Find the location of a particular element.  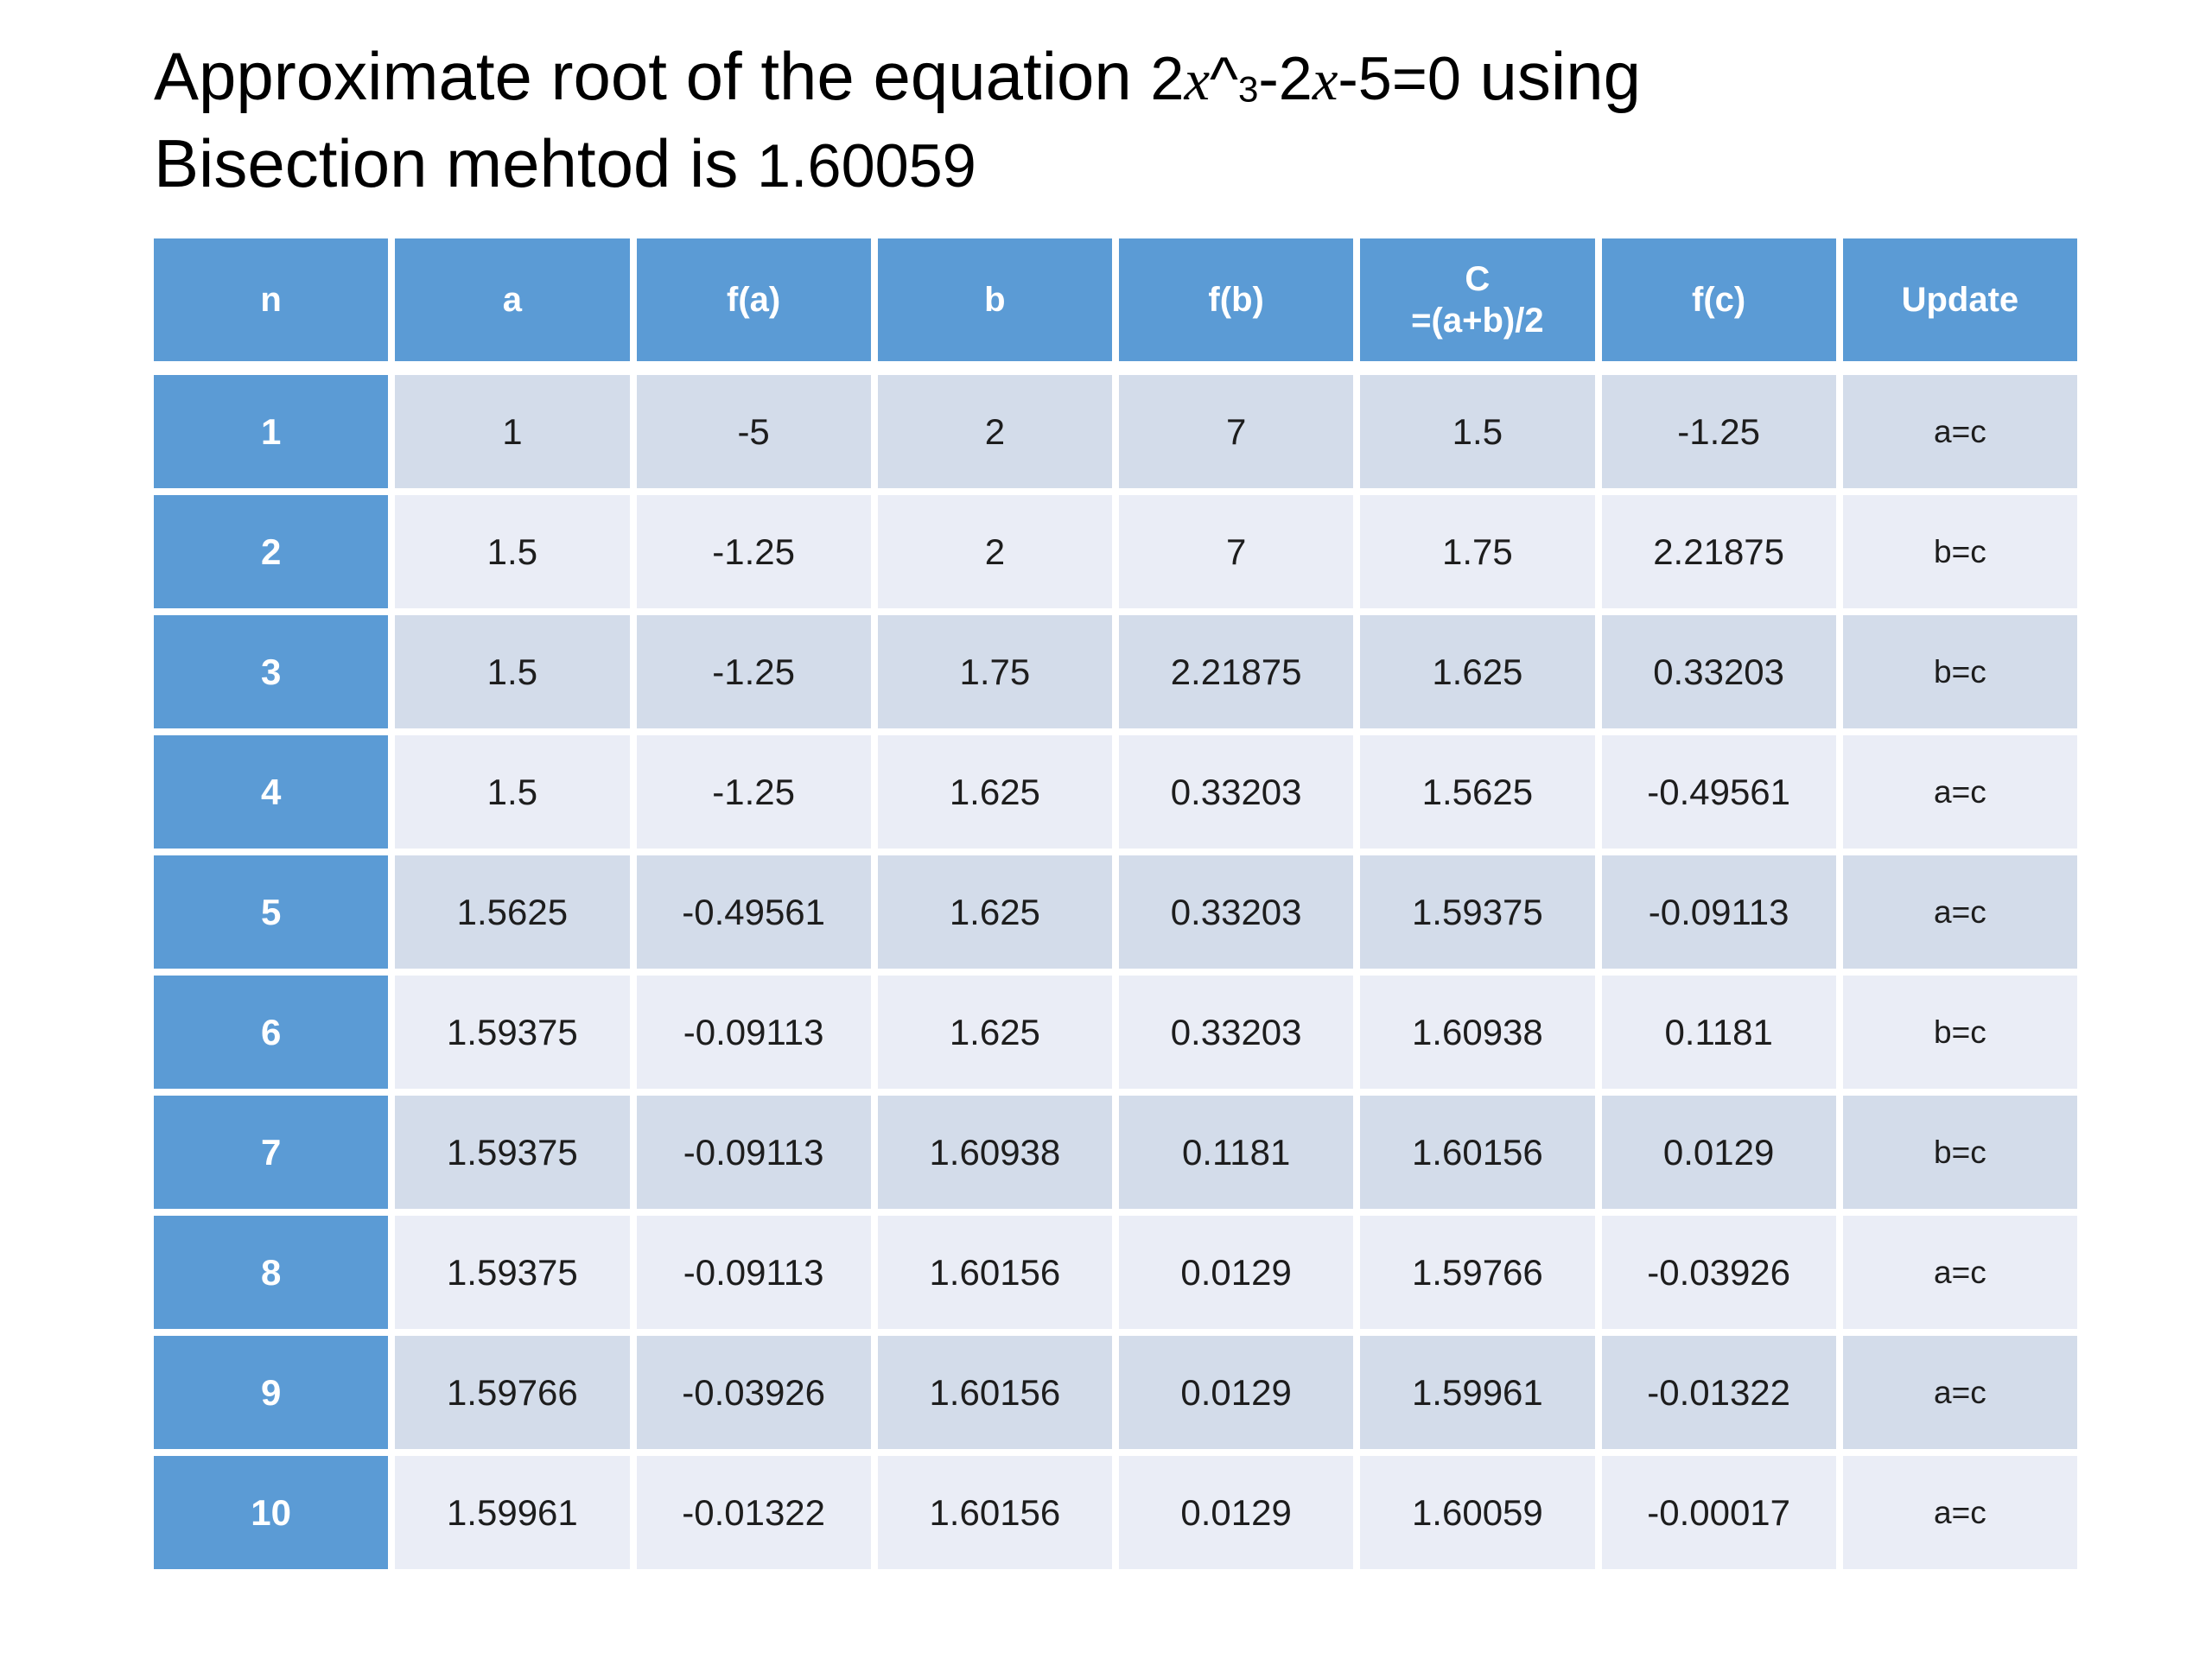

table-row: 4 1.5 -1.25 1.625 0.33203 1.5625 -0.49561 a=c is located at coordinates (1115, 792).